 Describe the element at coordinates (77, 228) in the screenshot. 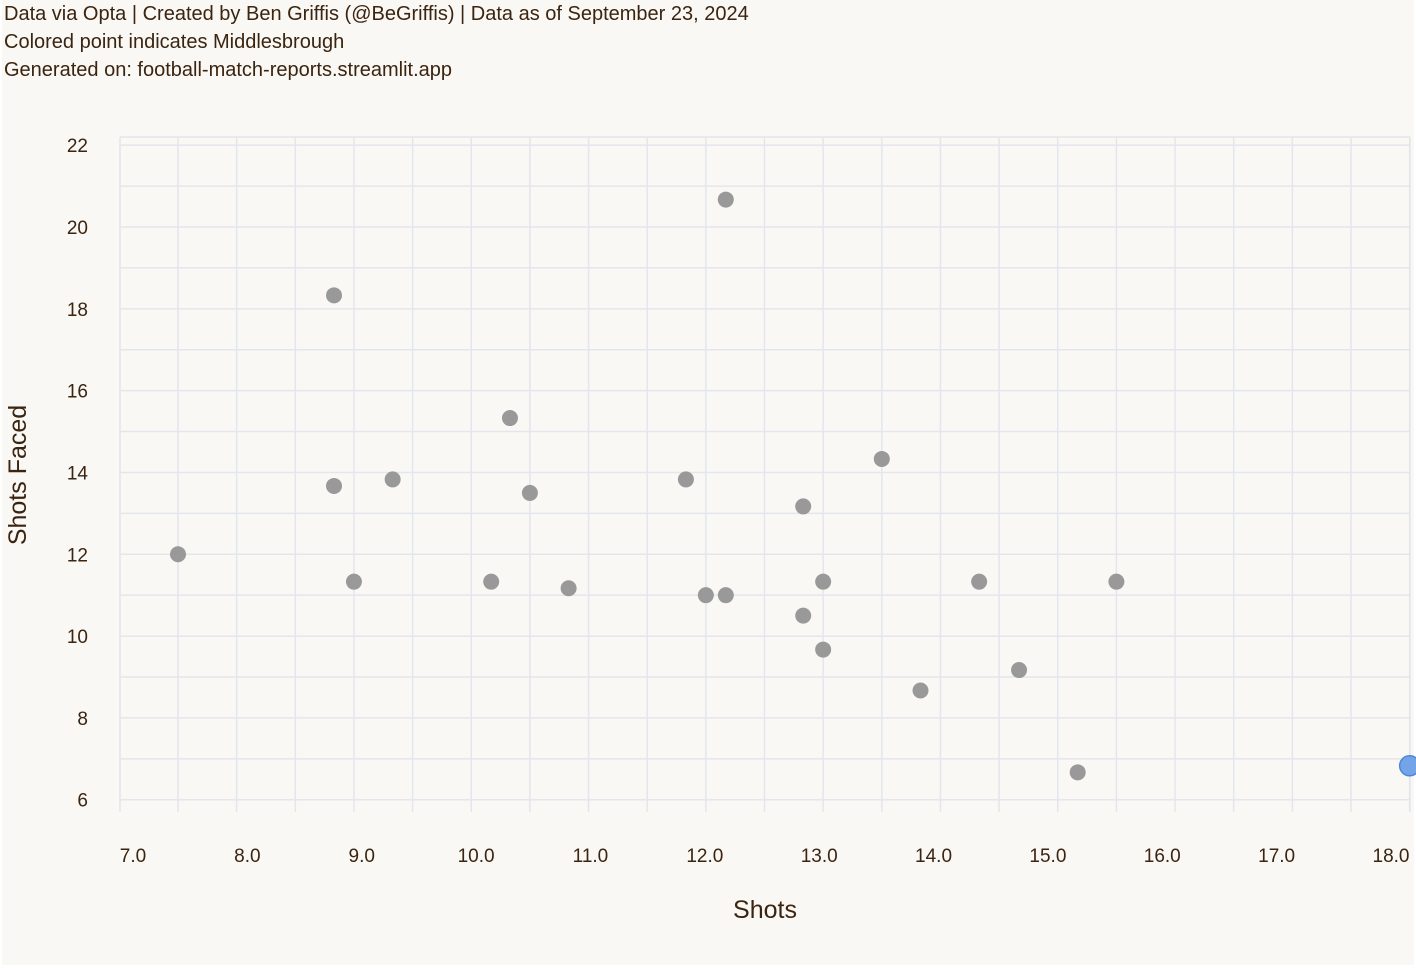

I see `y-tick-label: 20` at that location.